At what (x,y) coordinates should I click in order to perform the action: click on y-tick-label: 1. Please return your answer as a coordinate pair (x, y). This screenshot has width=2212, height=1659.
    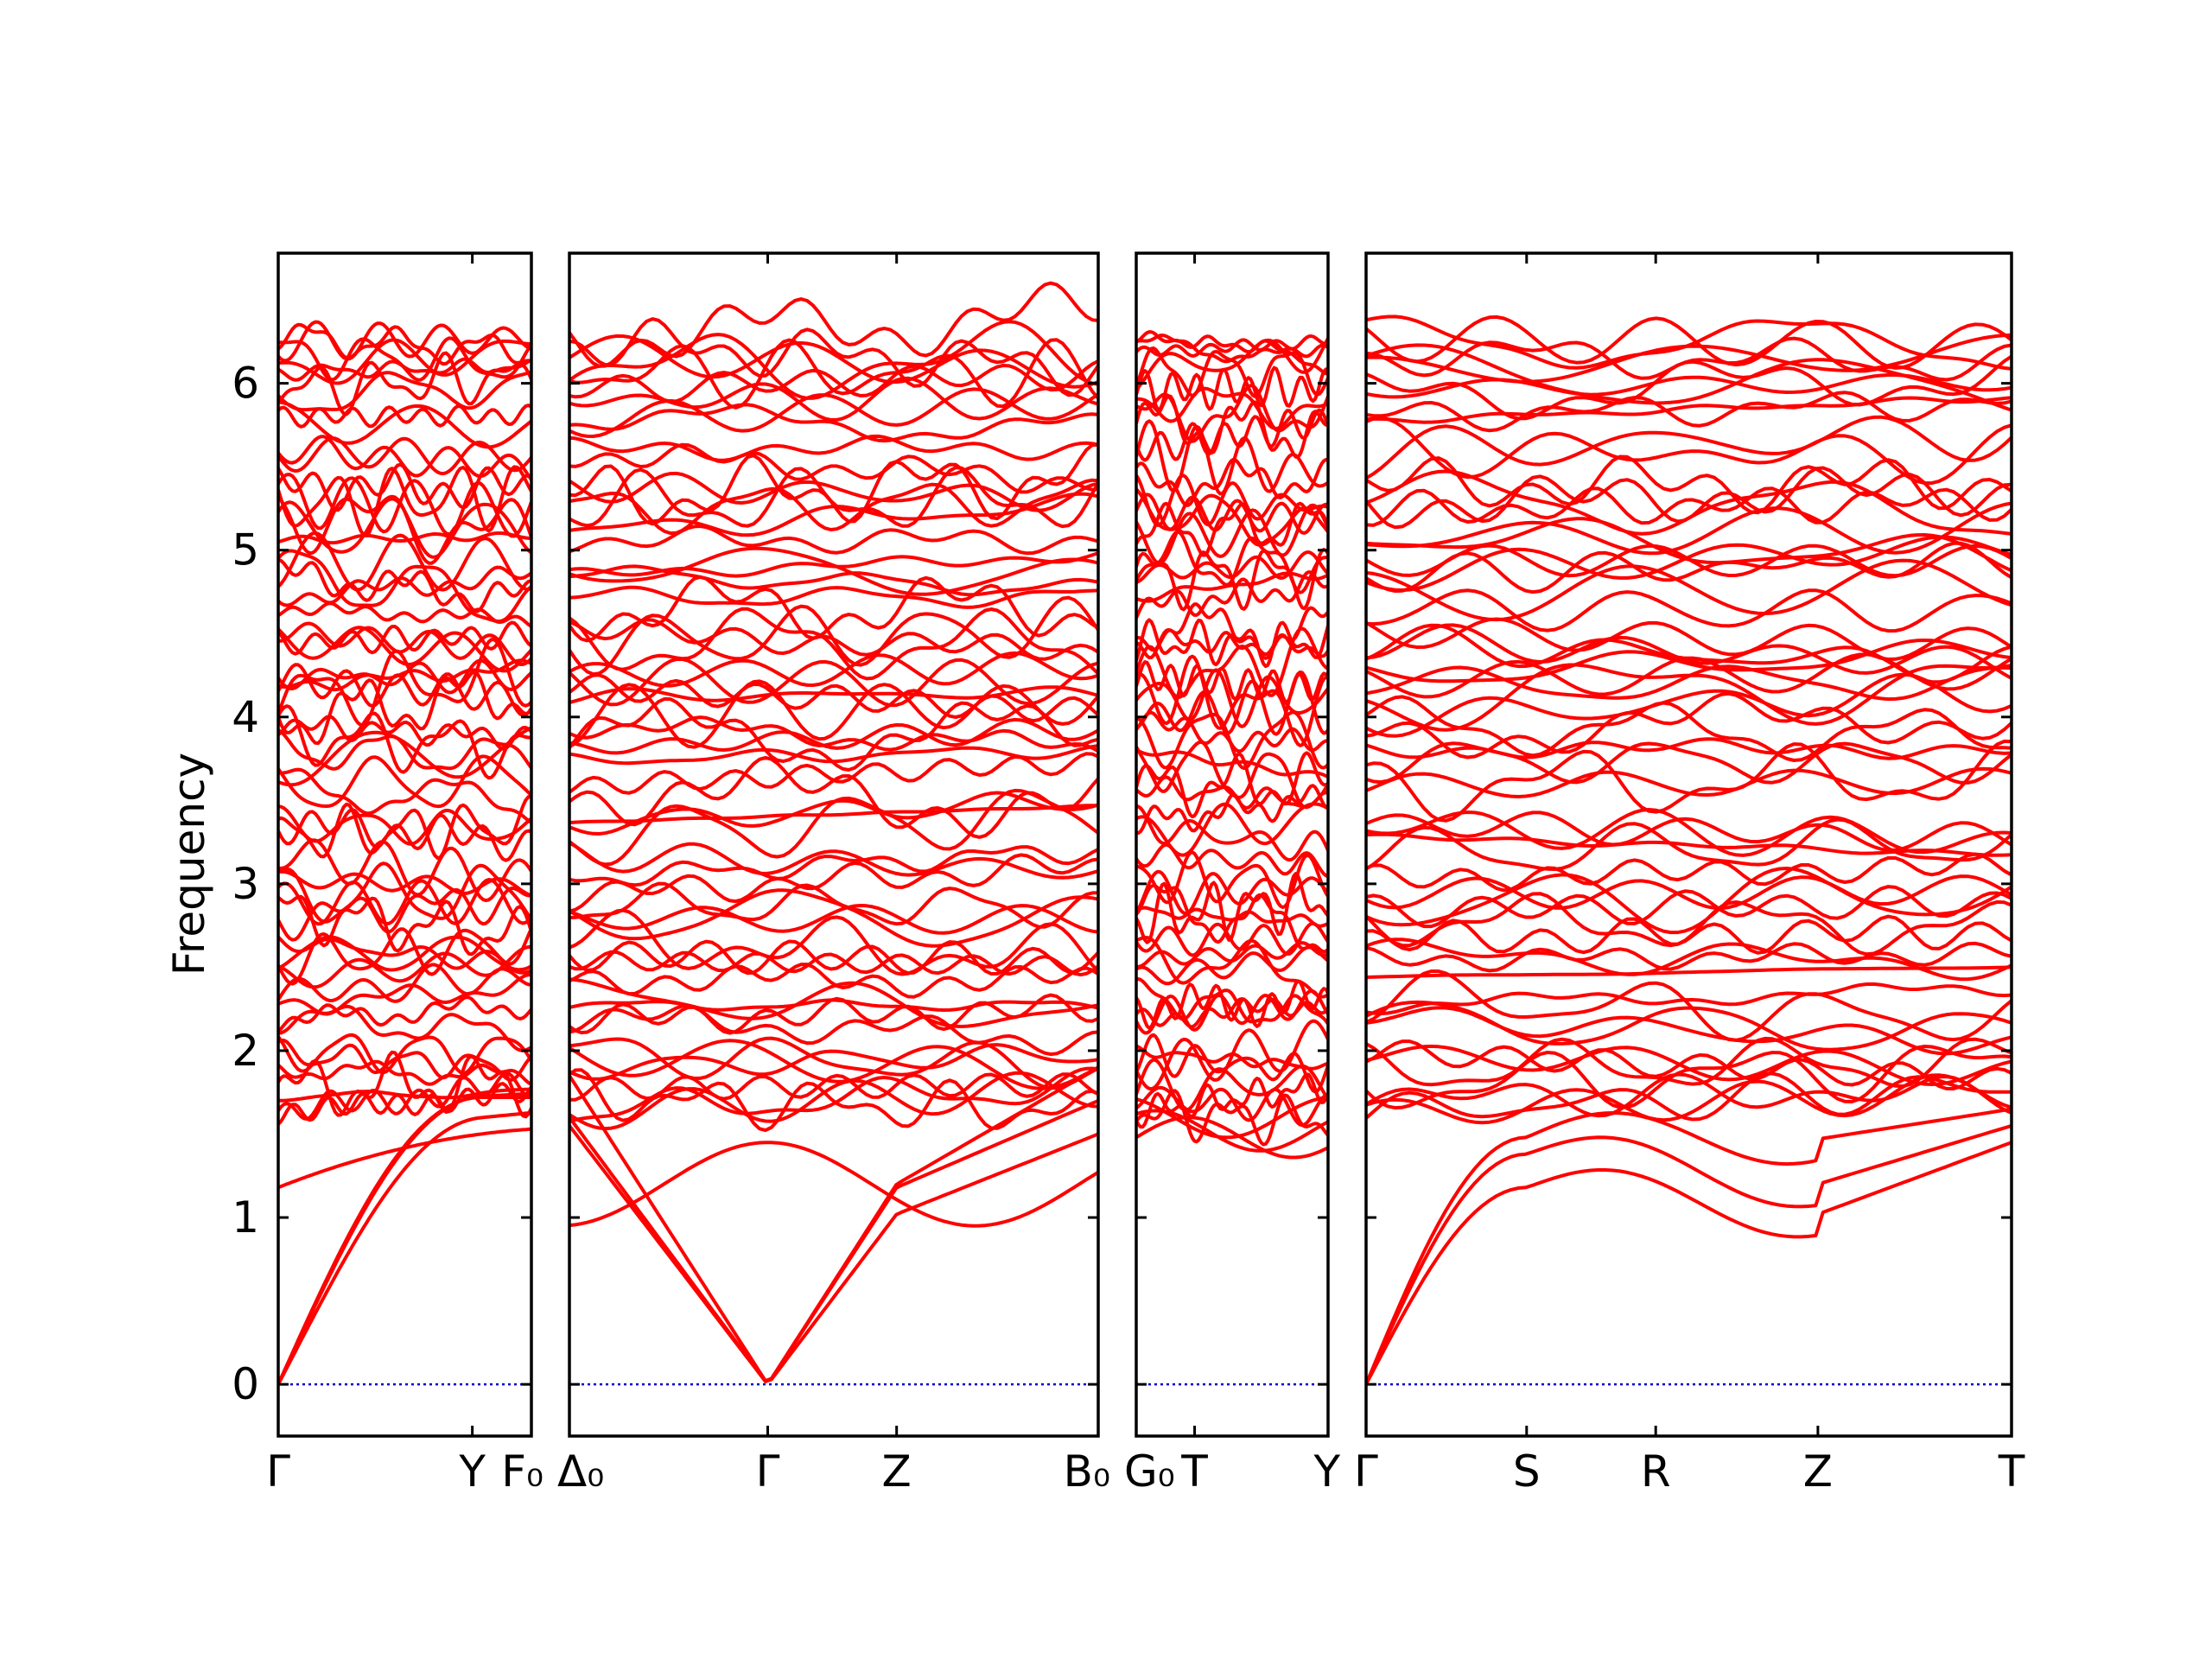
    Looking at the image, I should click on (245, 1217).